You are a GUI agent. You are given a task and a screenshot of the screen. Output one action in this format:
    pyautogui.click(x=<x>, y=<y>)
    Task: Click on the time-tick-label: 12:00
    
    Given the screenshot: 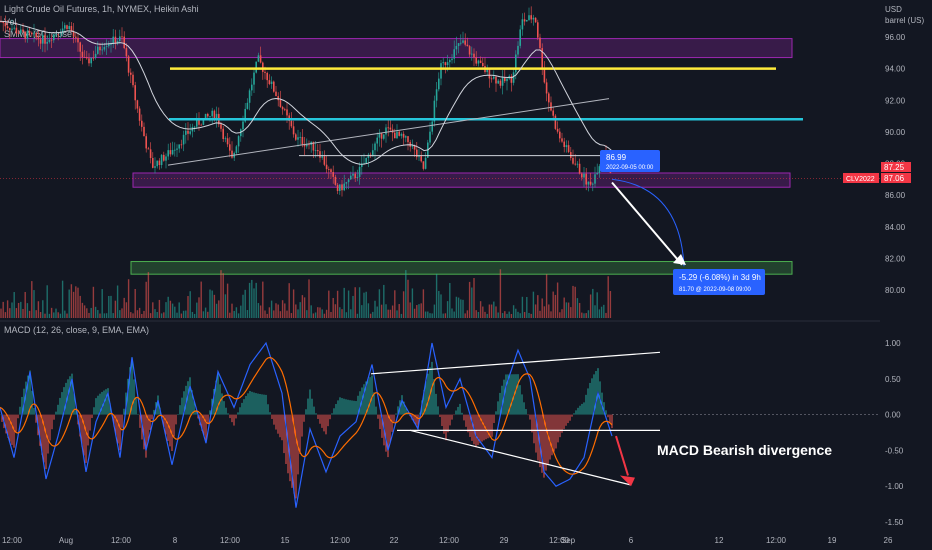 What is the action you would take?
    pyautogui.click(x=230, y=540)
    